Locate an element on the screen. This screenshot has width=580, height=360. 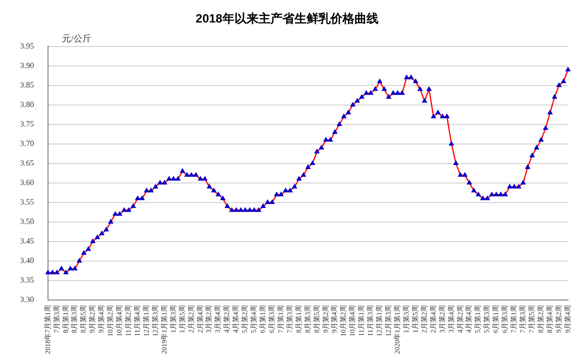
y-tick-label: 3.60 is located at coordinates (27, 183).